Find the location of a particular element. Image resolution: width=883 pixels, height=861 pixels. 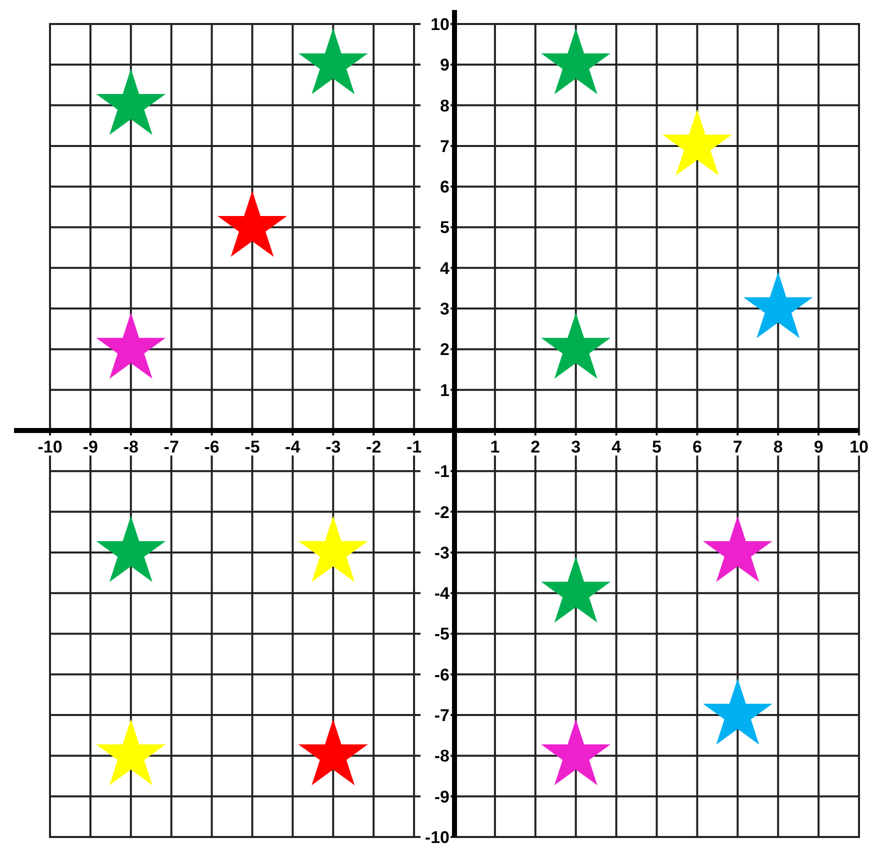

x-tick-label: 7 is located at coordinates (737, 447).